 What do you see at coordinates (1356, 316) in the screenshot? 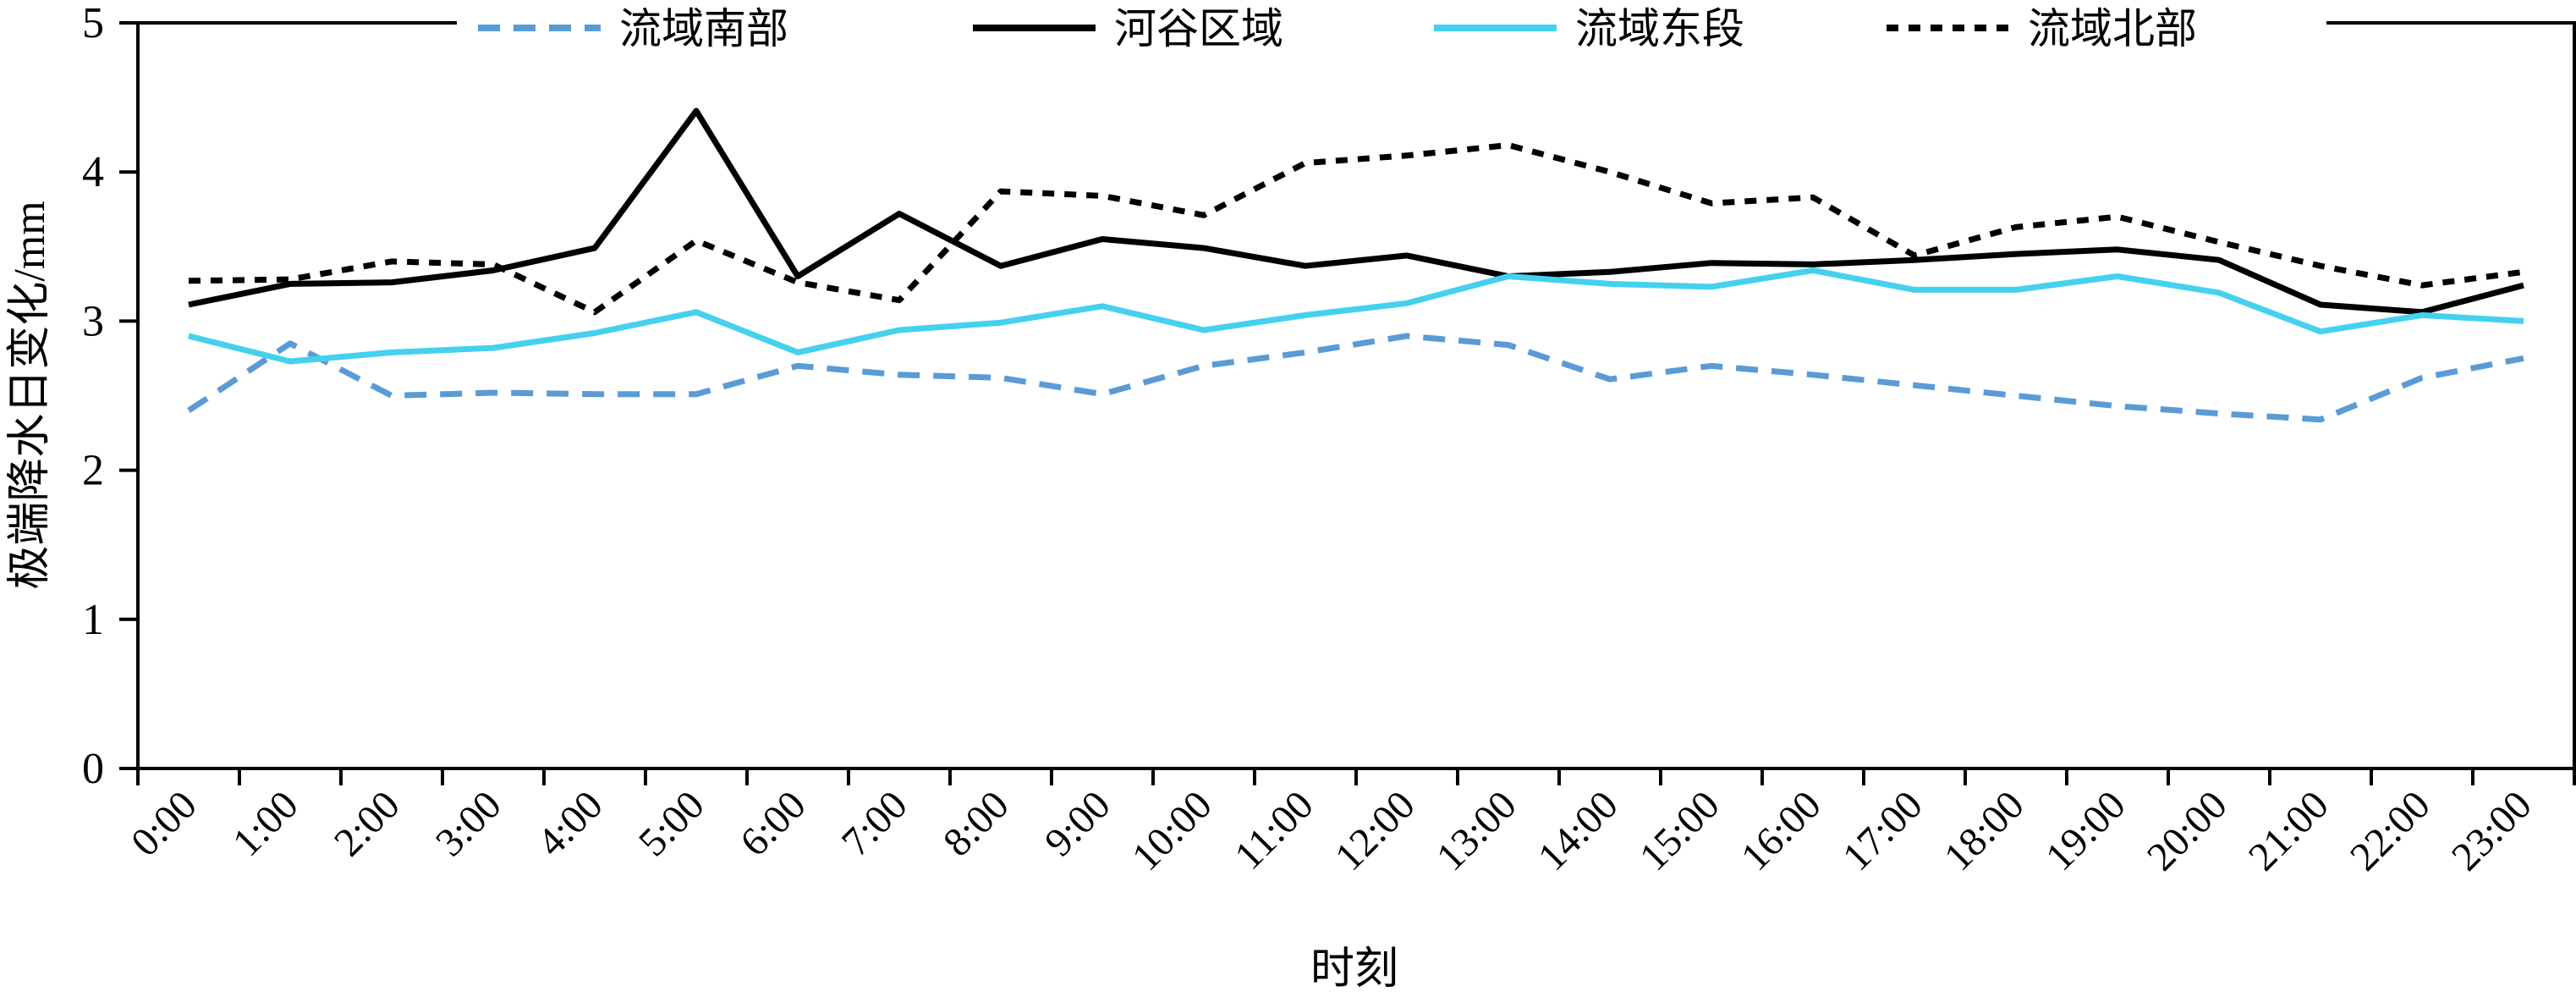
I see `series-line-流域东段` at bounding box center [1356, 316].